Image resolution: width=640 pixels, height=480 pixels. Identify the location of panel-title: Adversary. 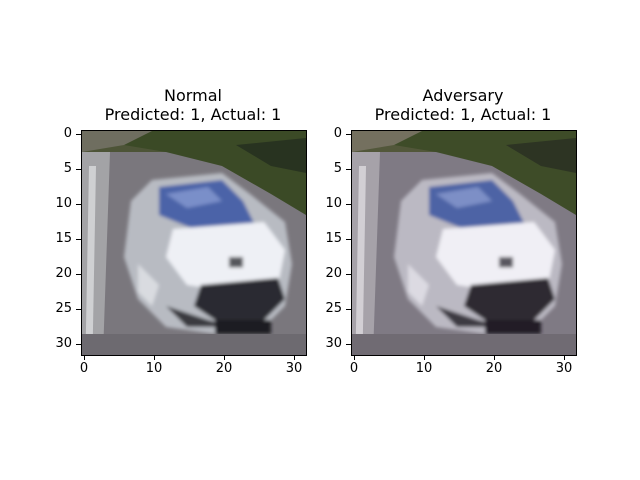
(463, 95).